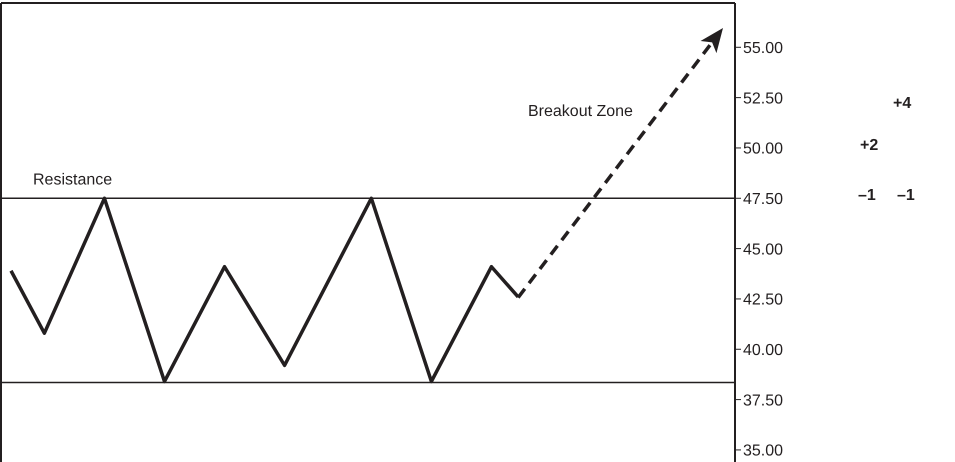 The width and height of the screenshot is (955, 462). What do you see at coordinates (763, 149) in the screenshot?
I see `y-tick-label: 50.00` at bounding box center [763, 149].